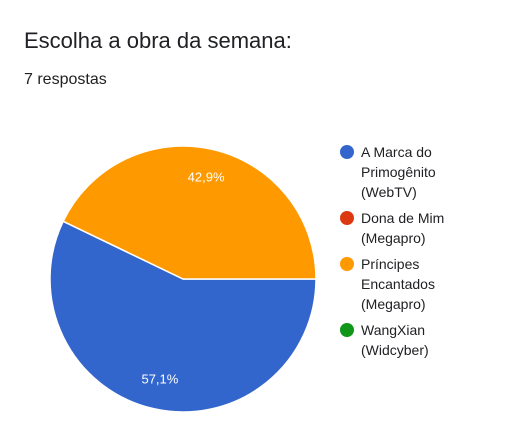 The width and height of the screenshot is (511, 446). What do you see at coordinates (395, 340) in the screenshot?
I see `legend-label: WangXian (Widcyber)` at bounding box center [395, 340].